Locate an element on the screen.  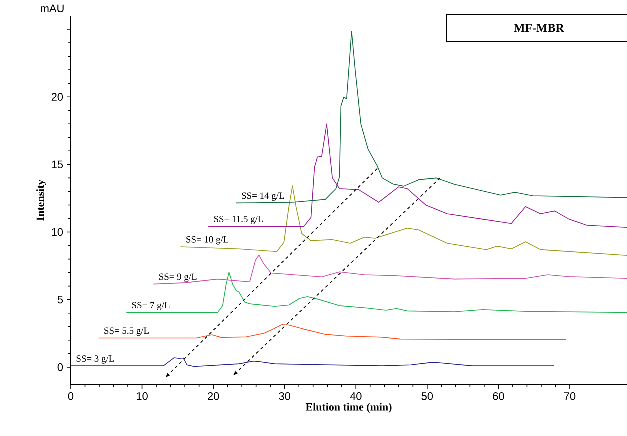
x-tick-label: 20 is located at coordinates (214, 396).